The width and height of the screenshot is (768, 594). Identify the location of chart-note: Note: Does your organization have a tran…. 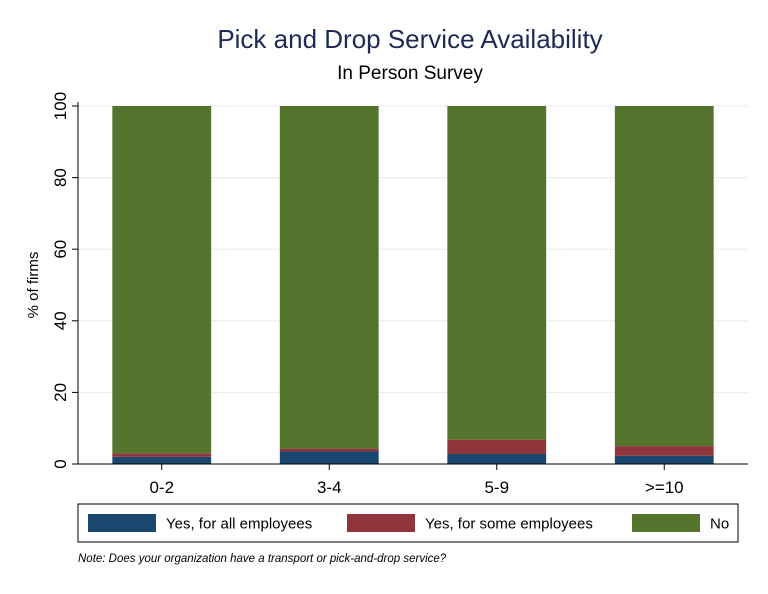
(262, 559).